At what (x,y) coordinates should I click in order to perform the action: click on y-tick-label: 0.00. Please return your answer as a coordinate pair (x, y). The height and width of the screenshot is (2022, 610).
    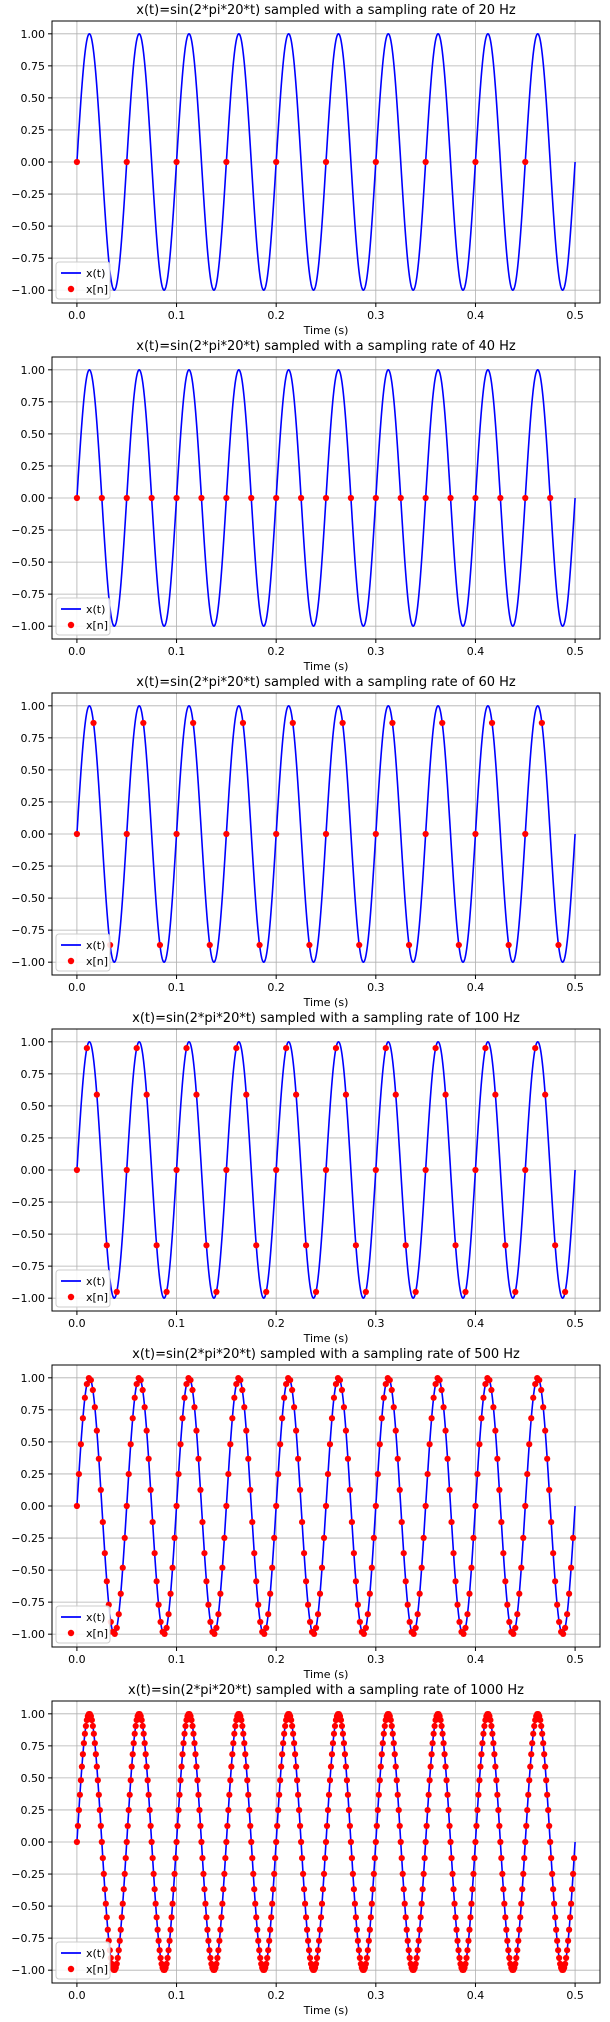
    Looking at the image, I should click on (33, 1170).